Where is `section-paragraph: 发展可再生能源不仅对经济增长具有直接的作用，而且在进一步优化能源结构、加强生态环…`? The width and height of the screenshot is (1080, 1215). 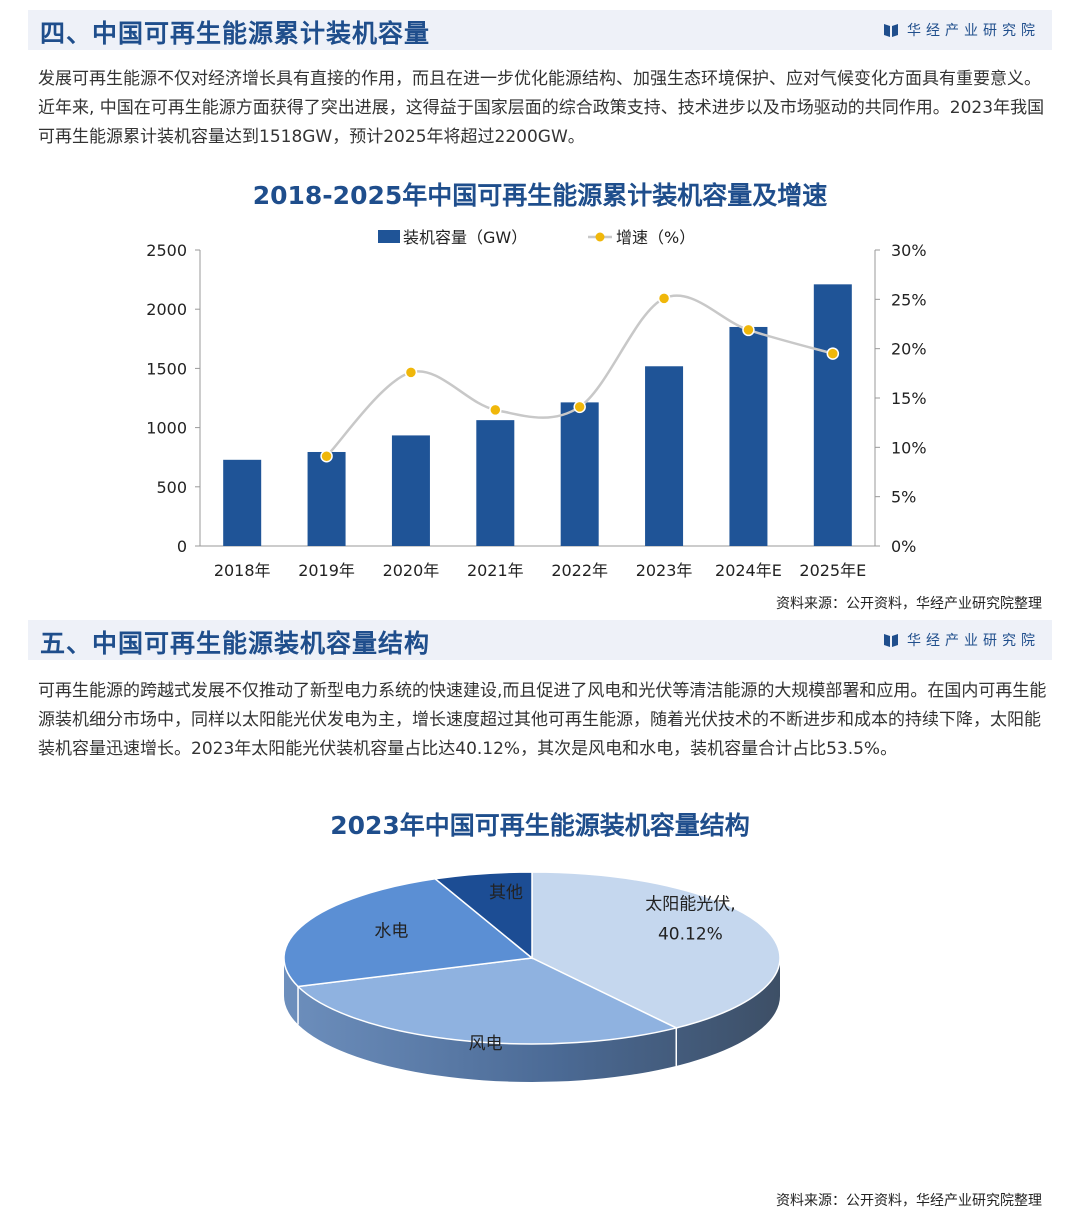 section-paragraph: 发展可再生能源不仅对经济增长具有直接的作用，而且在进一步优化能源结构、加强生态环… is located at coordinates (541, 108).